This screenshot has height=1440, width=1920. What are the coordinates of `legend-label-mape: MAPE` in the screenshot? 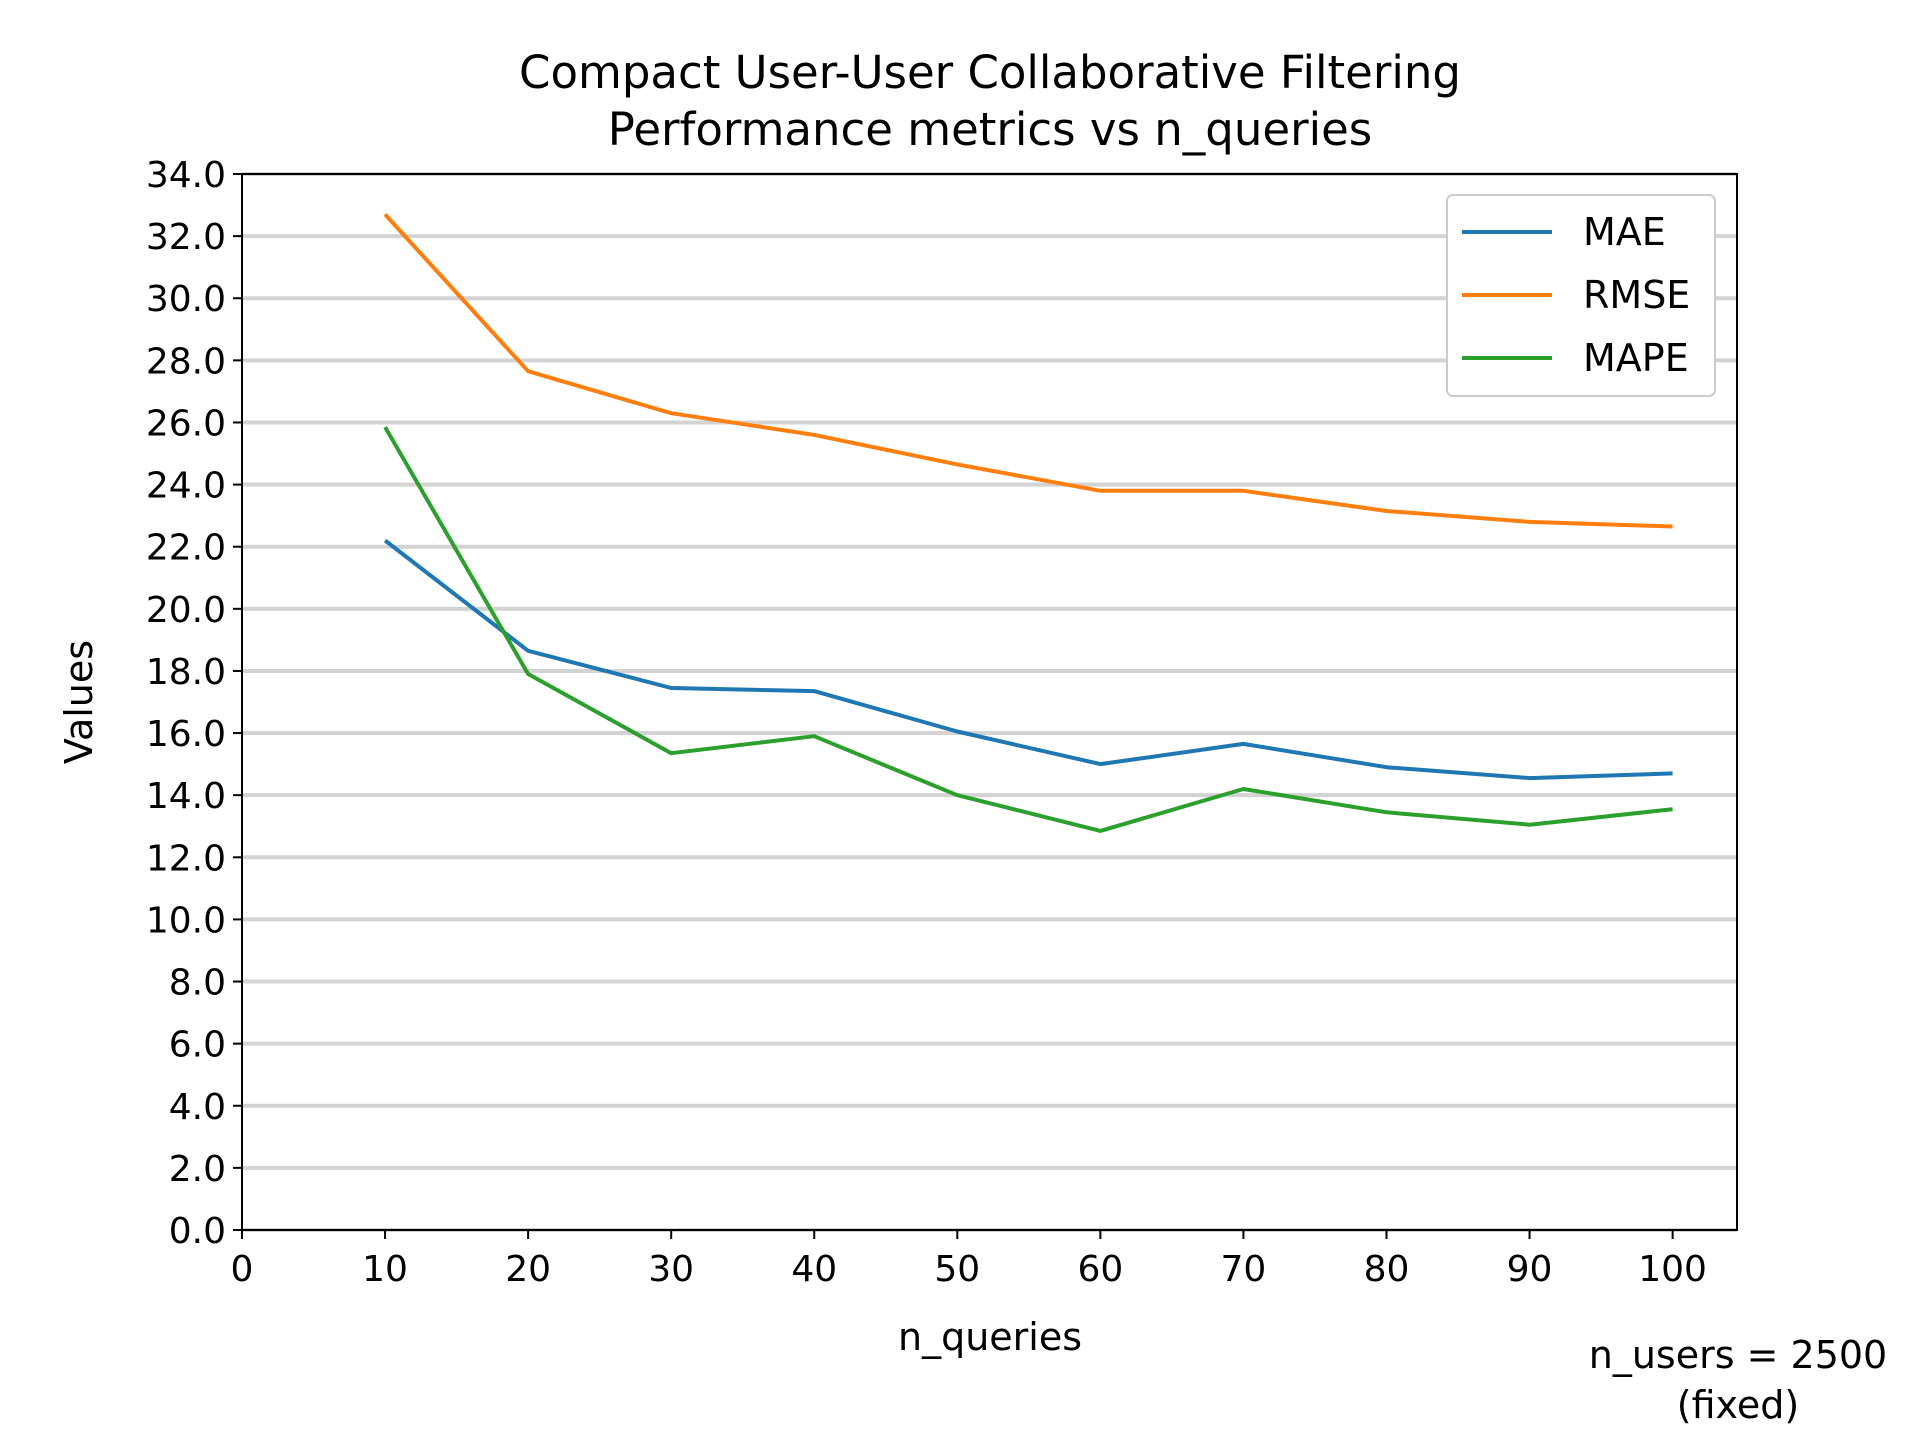 It's located at (1636, 358).